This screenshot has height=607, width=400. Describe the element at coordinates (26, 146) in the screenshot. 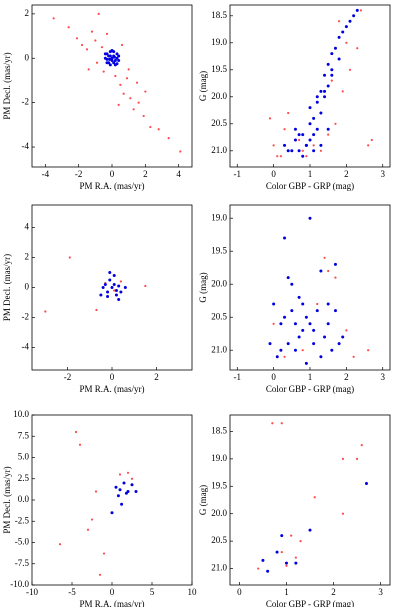

I see `y-tick-label: -4` at that location.